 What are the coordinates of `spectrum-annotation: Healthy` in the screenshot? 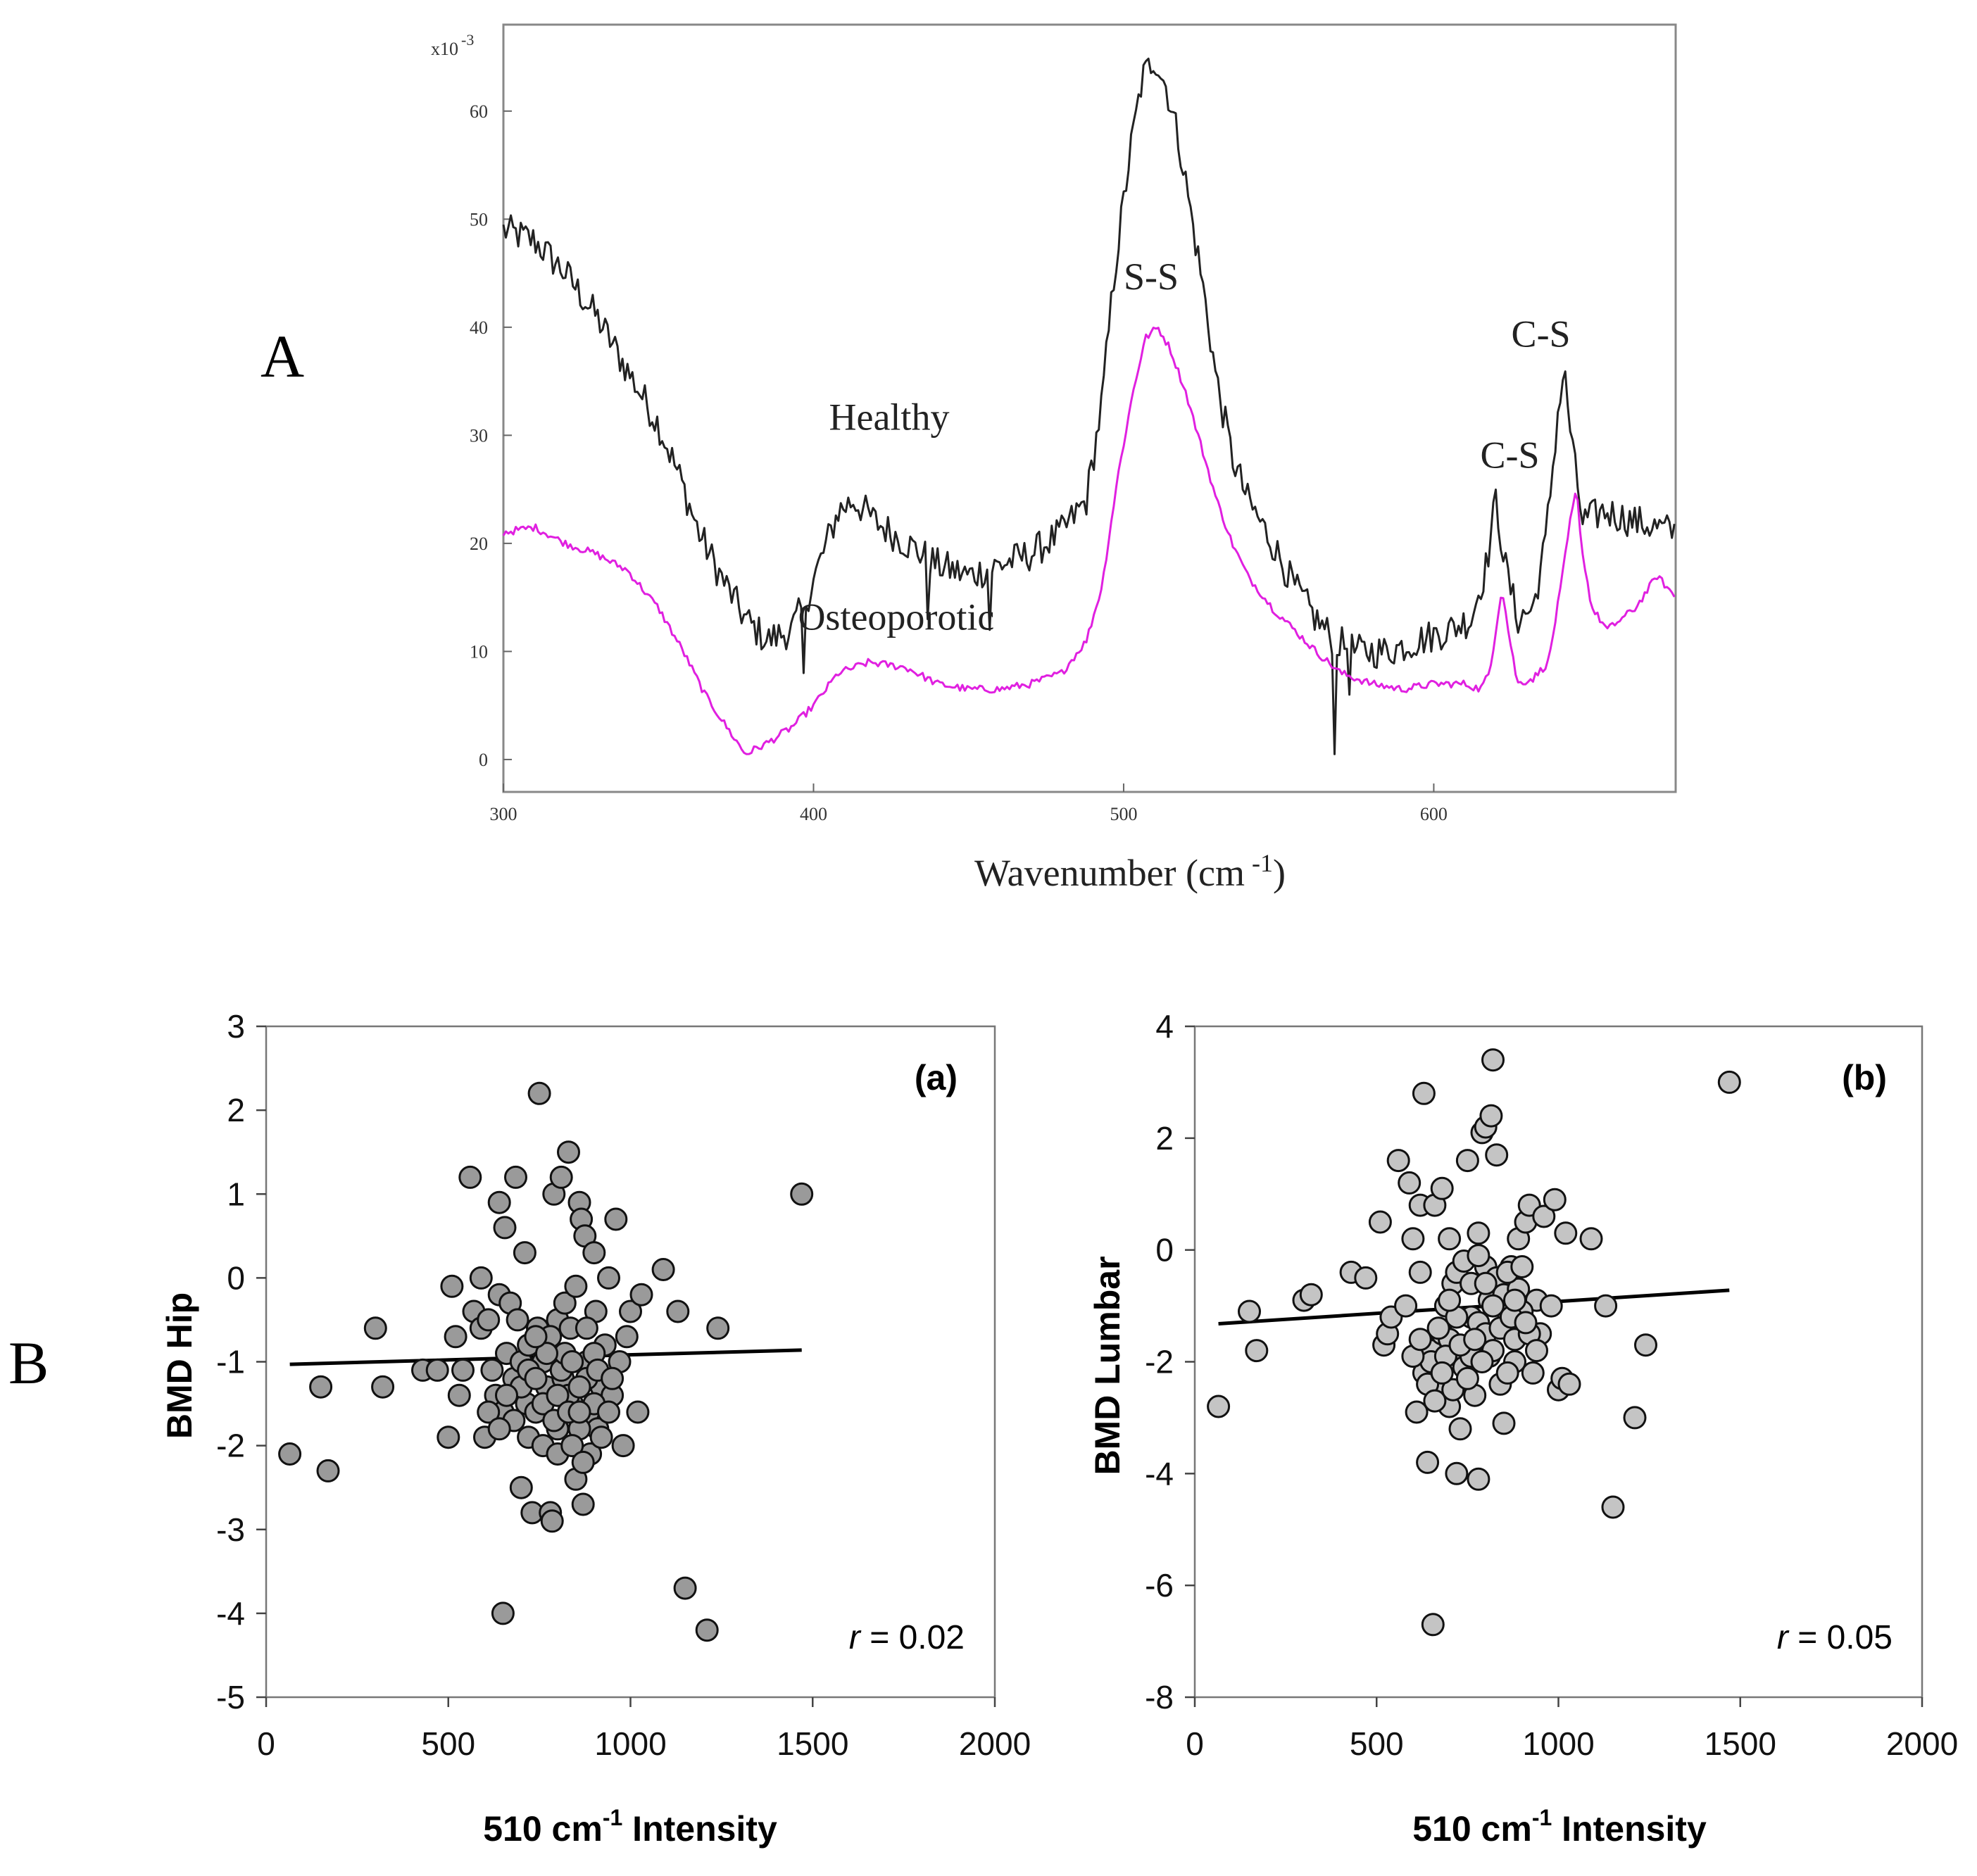 It's located at (890, 418).